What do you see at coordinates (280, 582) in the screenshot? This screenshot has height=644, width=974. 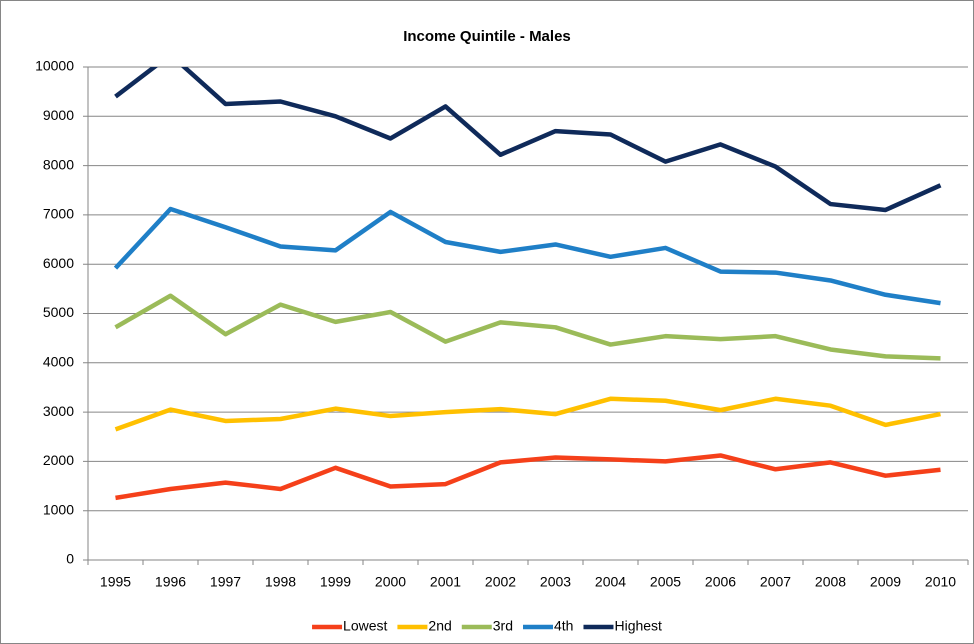 I see `x-tick-label: 1998` at bounding box center [280, 582].